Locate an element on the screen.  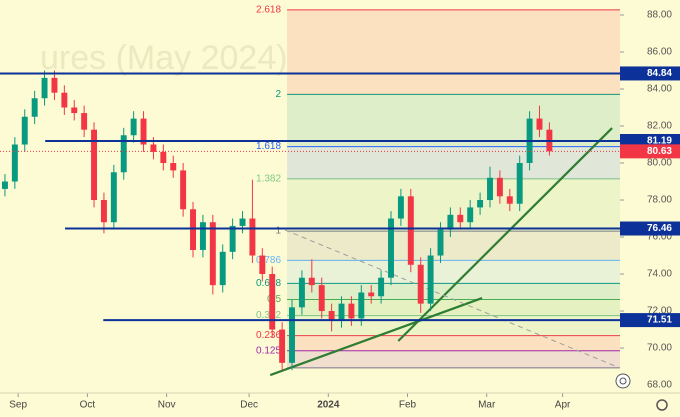
y-tick-label: 86.00 is located at coordinates (659, 52).